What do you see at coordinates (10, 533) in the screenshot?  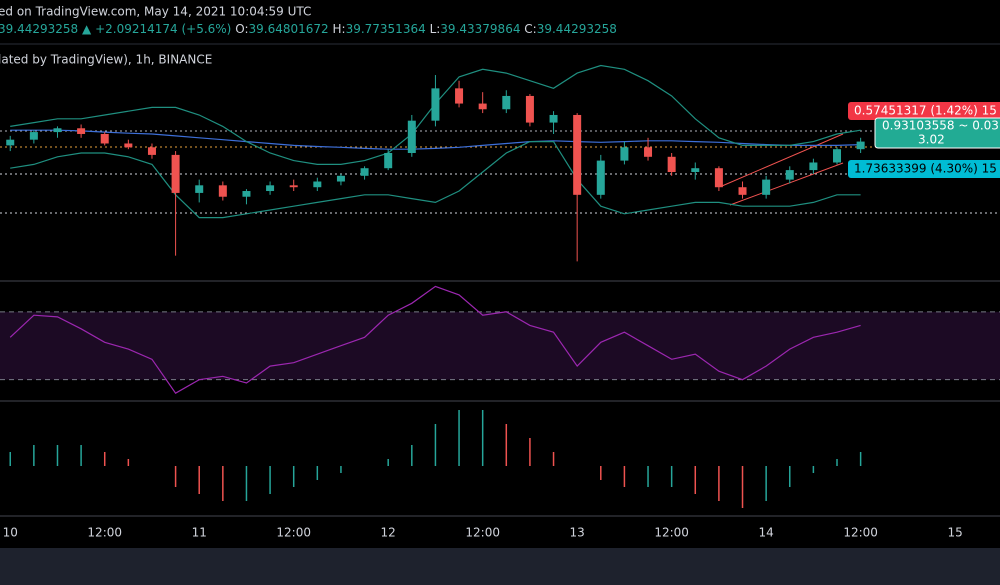 I see `x-tick-label: 10` at bounding box center [10, 533].